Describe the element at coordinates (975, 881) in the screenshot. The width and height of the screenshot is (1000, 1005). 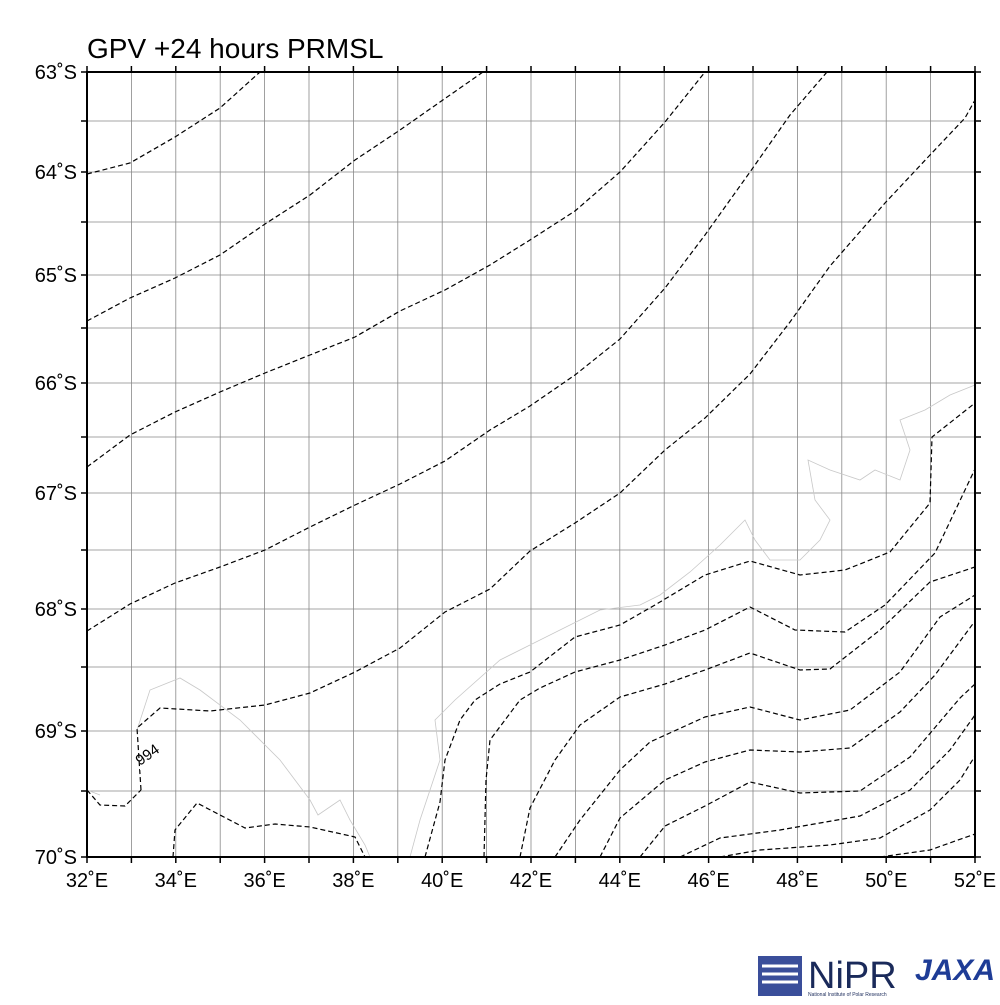
I see `lon-label: 52˚E` at that location.